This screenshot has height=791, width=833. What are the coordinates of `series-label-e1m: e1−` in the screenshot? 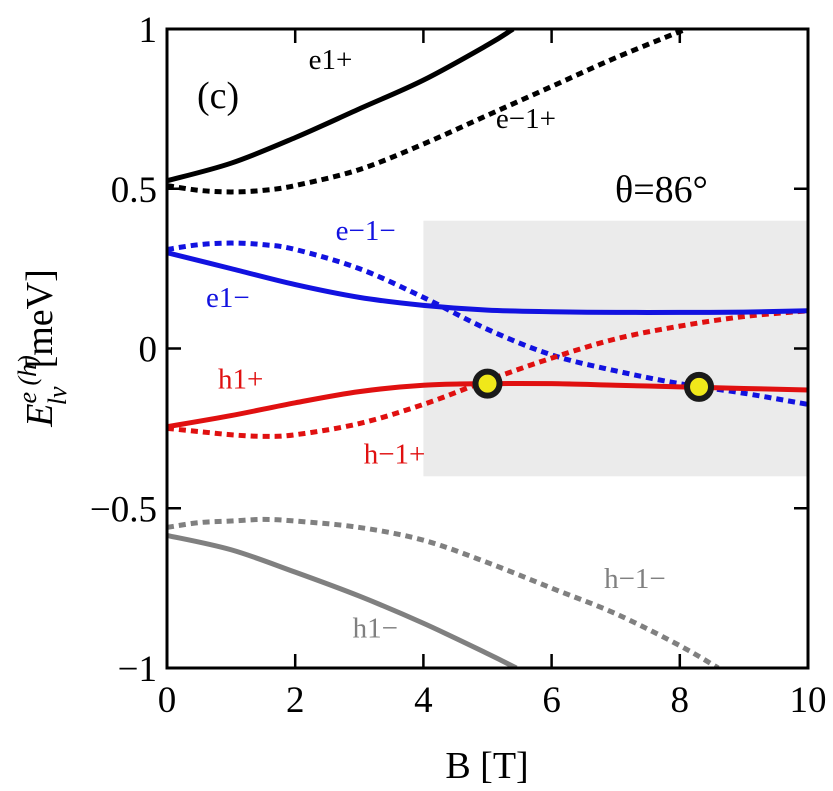 It's located at (228, 298).